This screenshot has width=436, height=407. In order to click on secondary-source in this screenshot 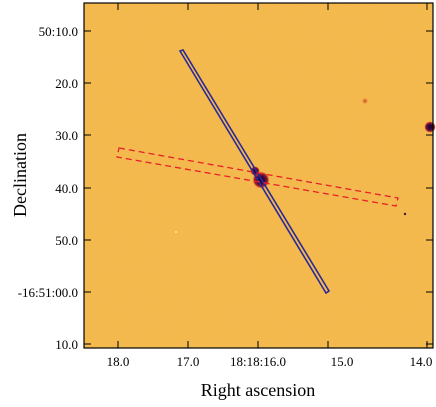, I will do `click(365, 101)`.